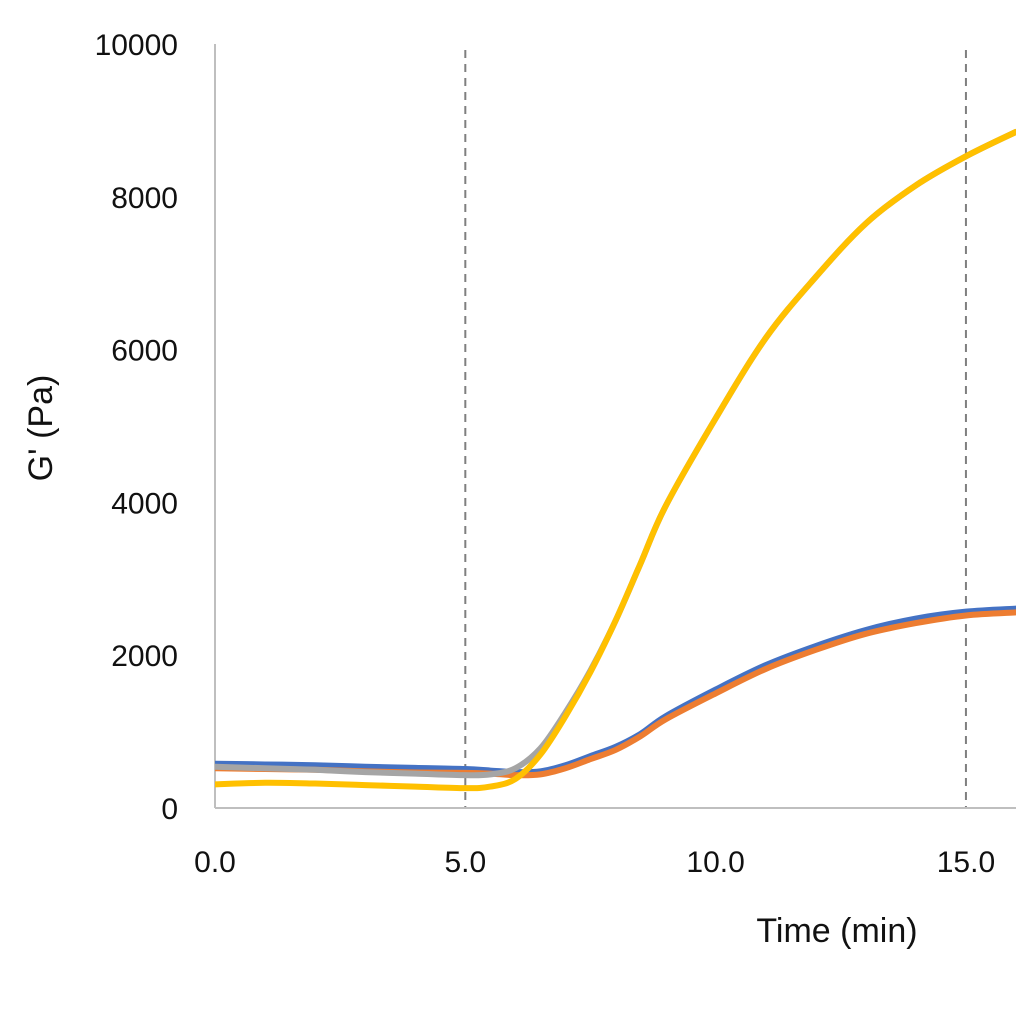 Image resolution: width=1016 pixels, height=1021 pixels. I want to click on x-tick-label: 10.0, so click(715, 862).